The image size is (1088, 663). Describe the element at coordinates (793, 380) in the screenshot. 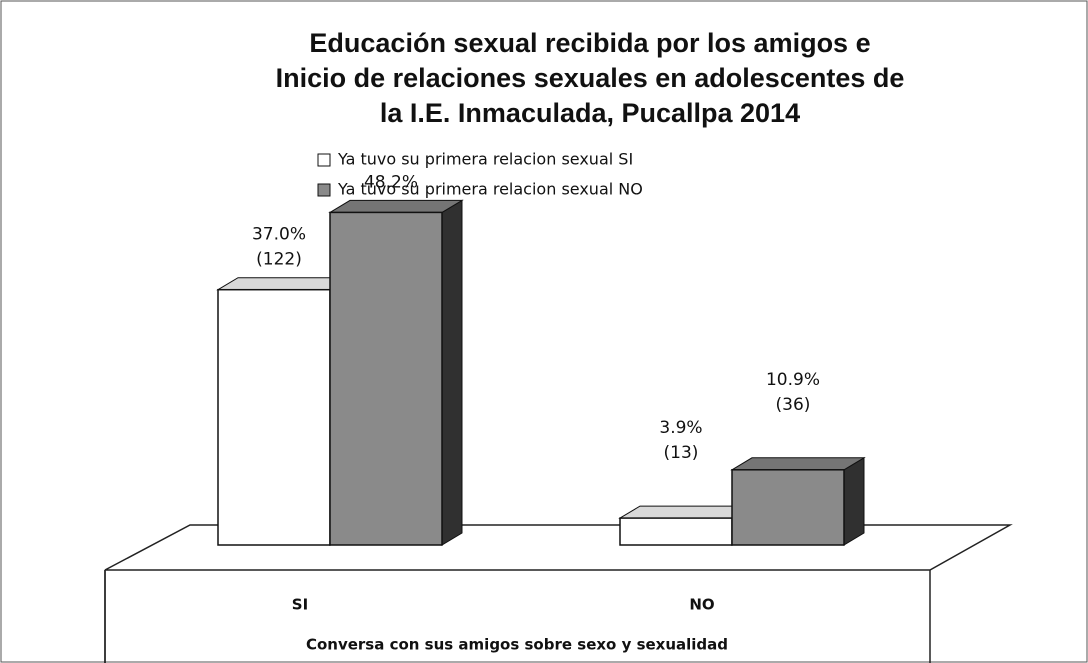

I see `data-label: 10.9%` at that location.